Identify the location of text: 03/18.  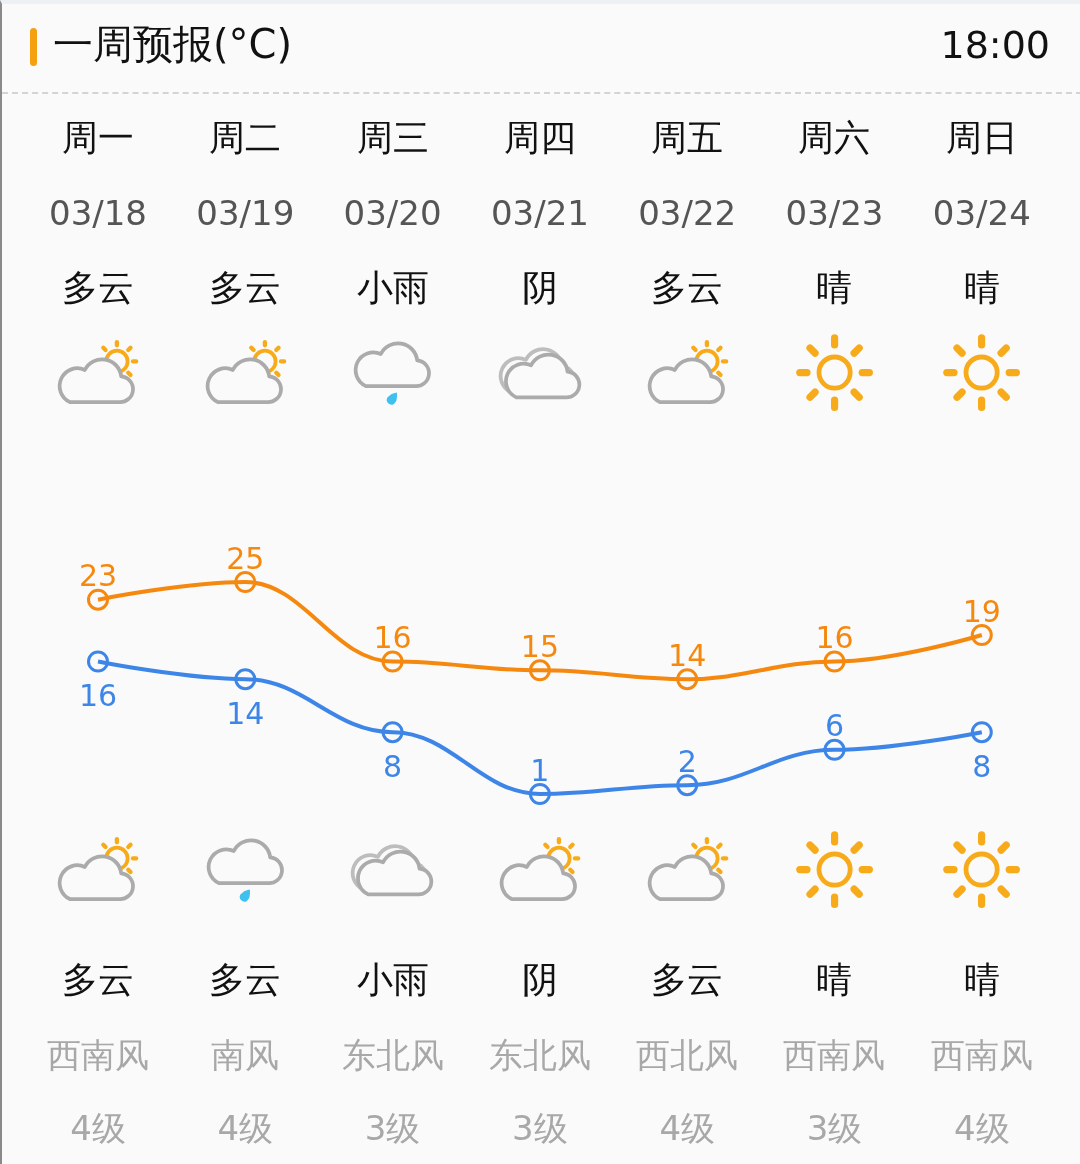
(98, 213).